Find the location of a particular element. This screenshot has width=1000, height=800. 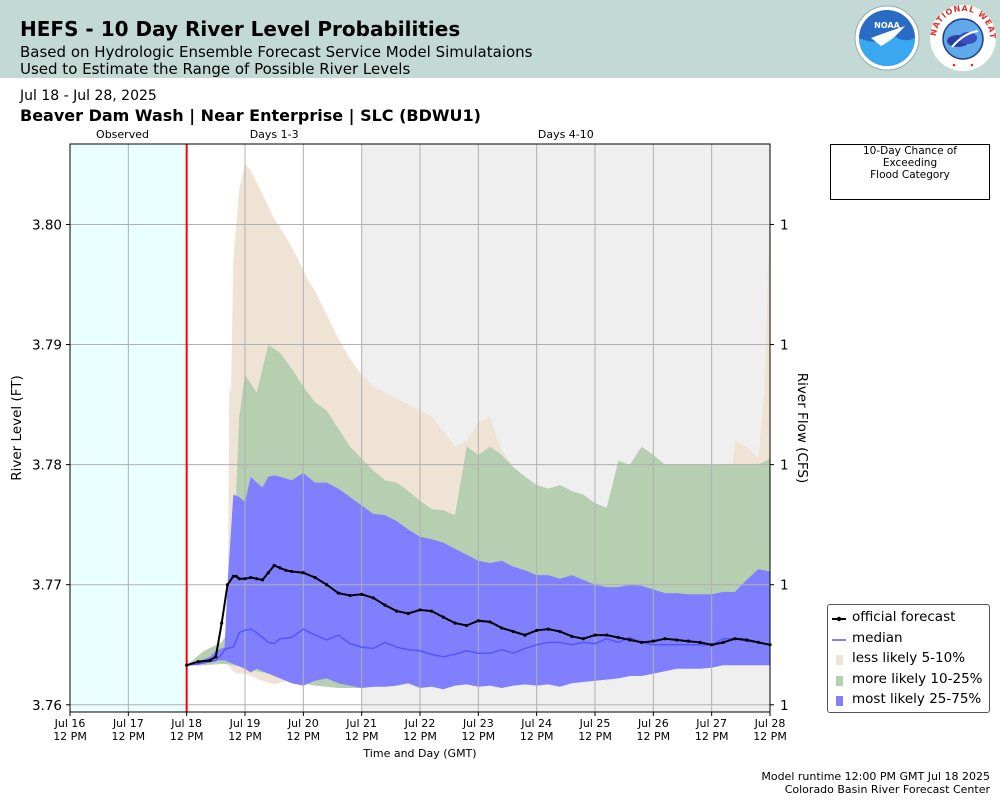

median-line is located at coordinates (478, 647).